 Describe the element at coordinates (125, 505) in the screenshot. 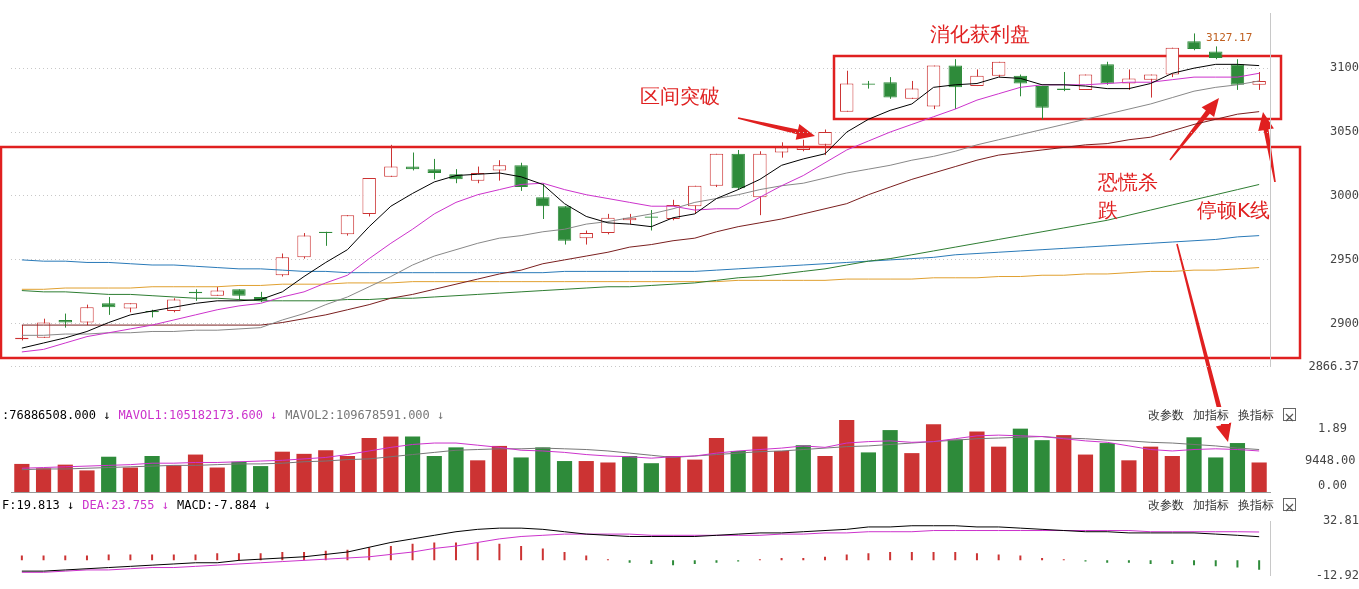

I see `text: DEA:23.755 ↓` at that location.